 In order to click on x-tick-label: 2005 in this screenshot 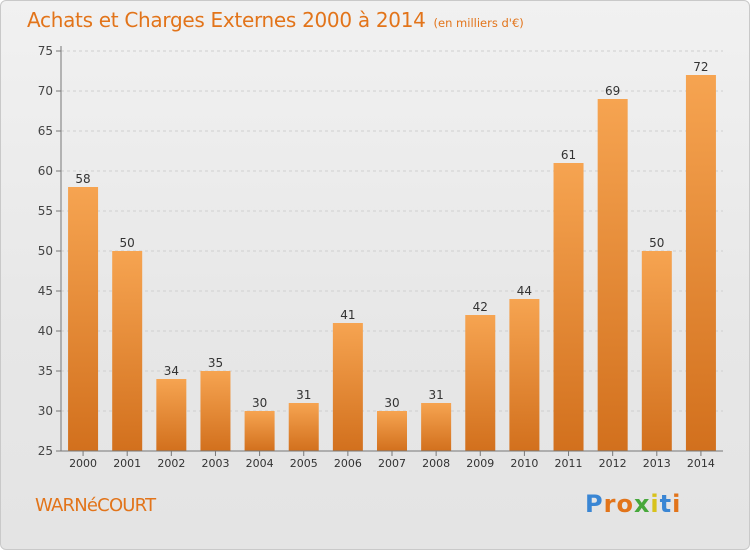, I will do `click(304, 463)`.